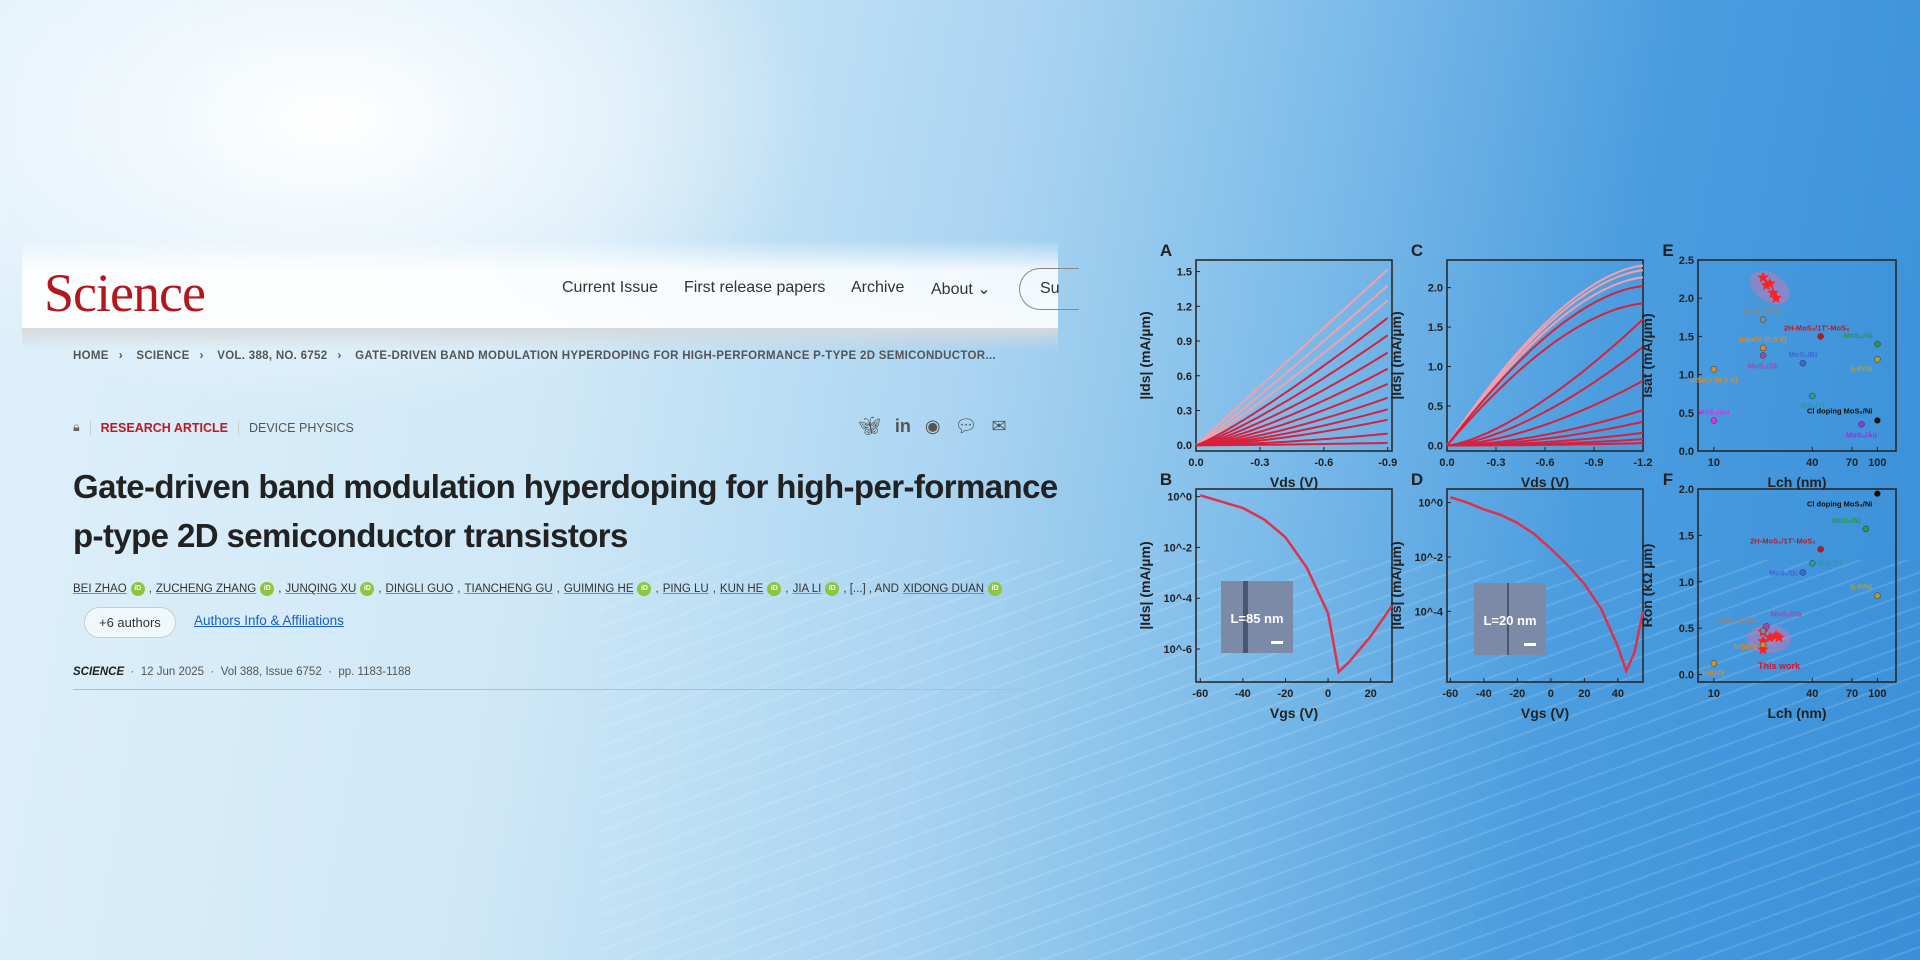 This screenshot has height=960, width=1920. I want to click on author-link: BEI ZHAO, so click(100, 589).